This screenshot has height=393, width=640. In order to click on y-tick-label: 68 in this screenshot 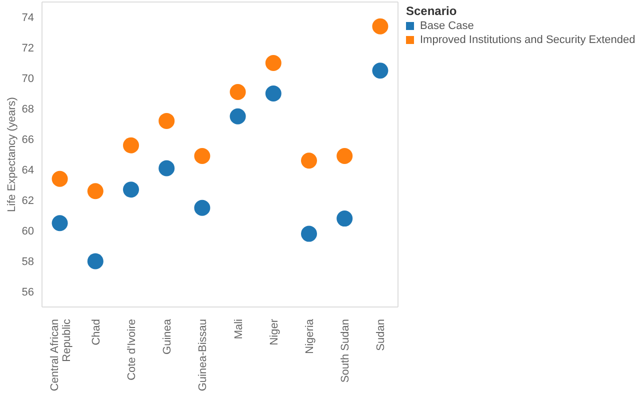, I will do `click(28, 110)`.